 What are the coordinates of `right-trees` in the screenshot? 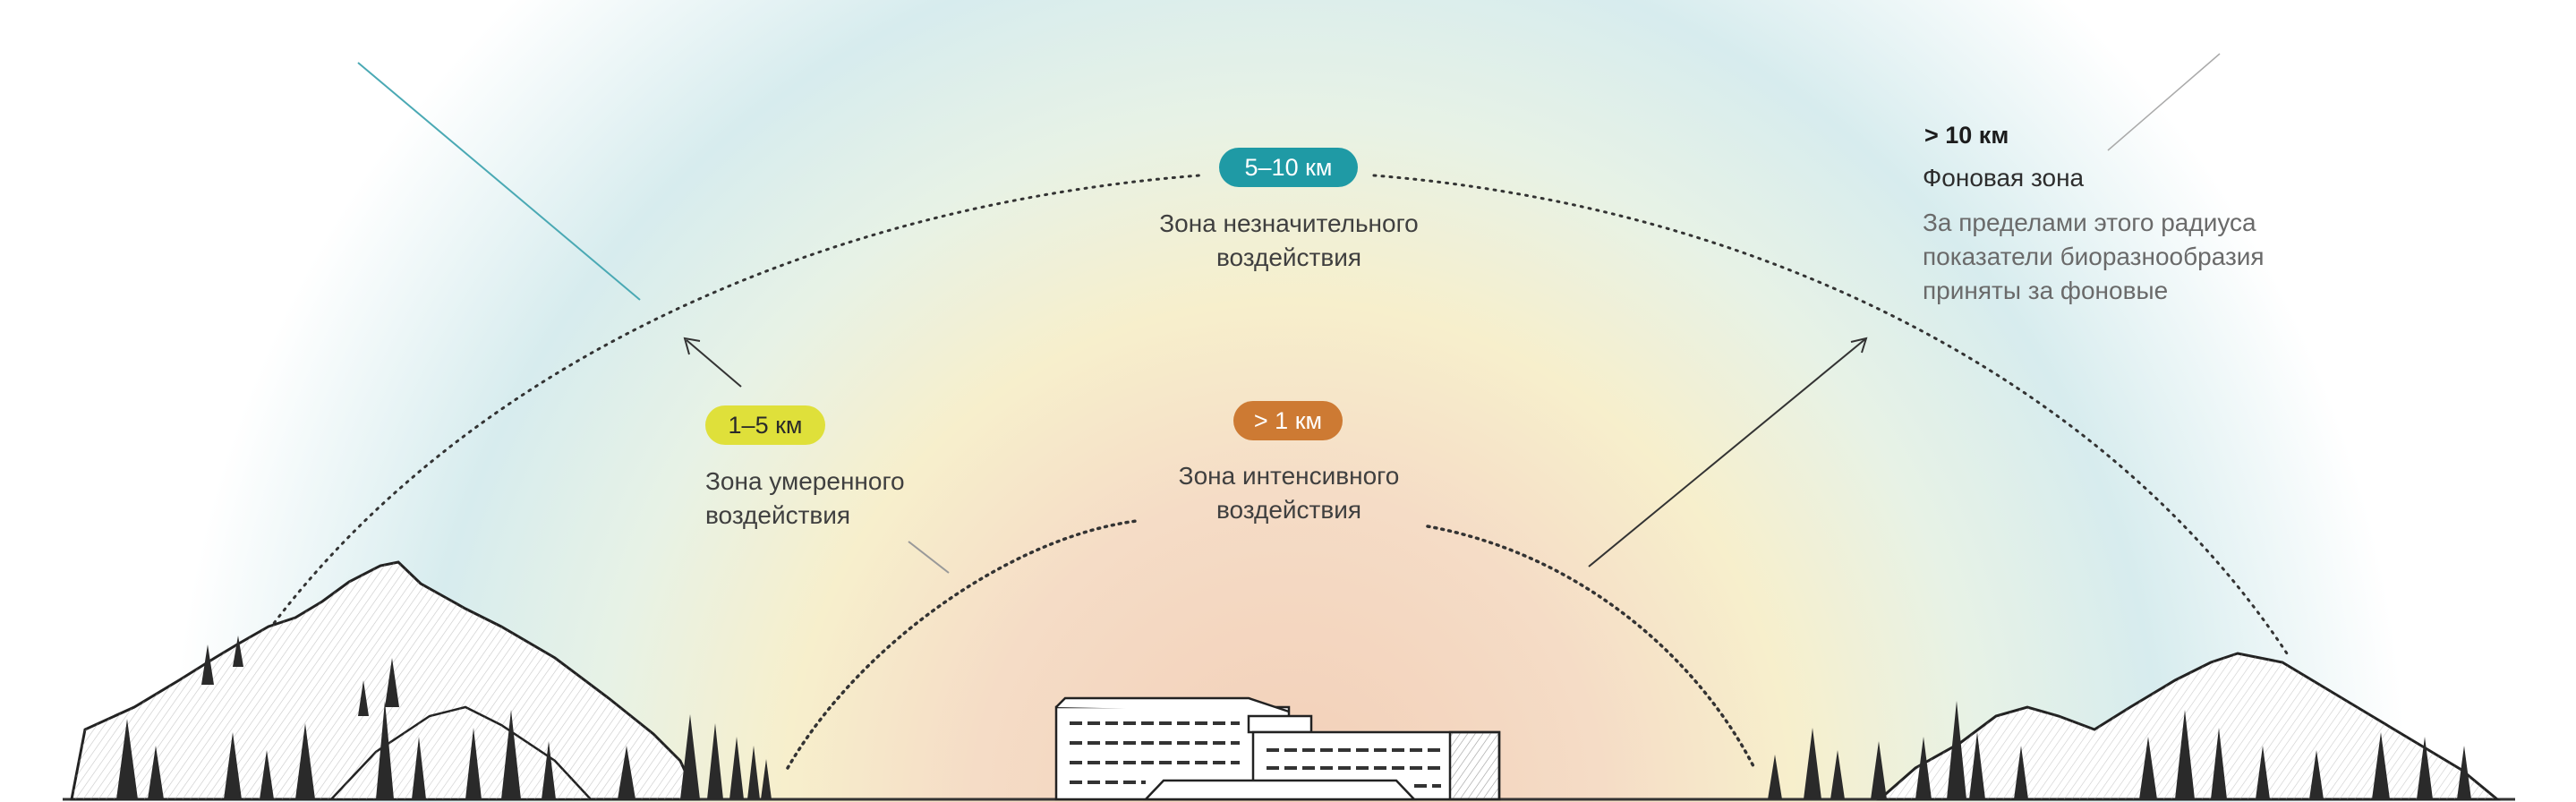 It's located at (2119, 750).